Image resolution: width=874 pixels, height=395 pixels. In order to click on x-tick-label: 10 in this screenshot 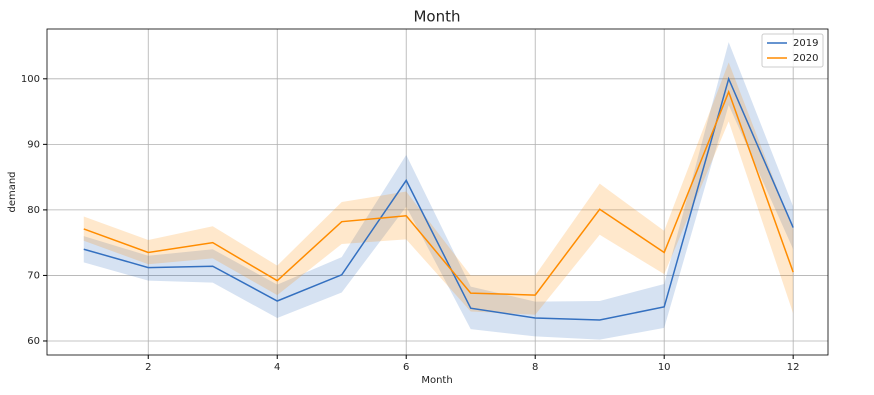, I will do `click(664, 367)`.